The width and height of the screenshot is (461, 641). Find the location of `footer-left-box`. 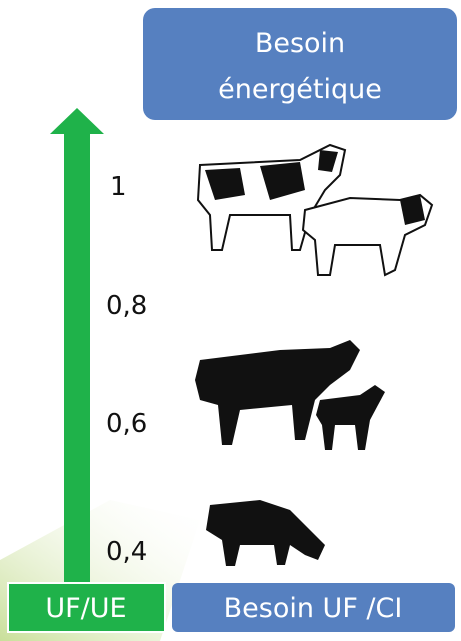

footer-left-box is located at coordinates (86, 607).